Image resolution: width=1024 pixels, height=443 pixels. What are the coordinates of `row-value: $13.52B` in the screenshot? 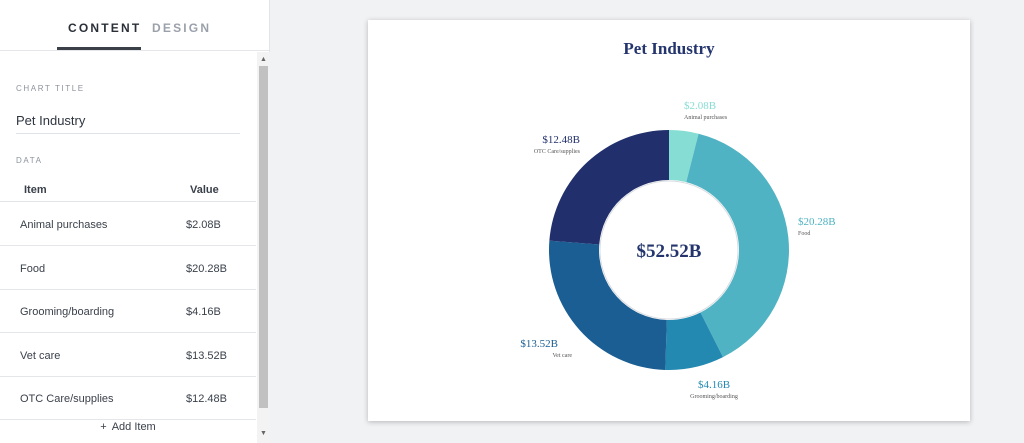 It's located at (206, 356).